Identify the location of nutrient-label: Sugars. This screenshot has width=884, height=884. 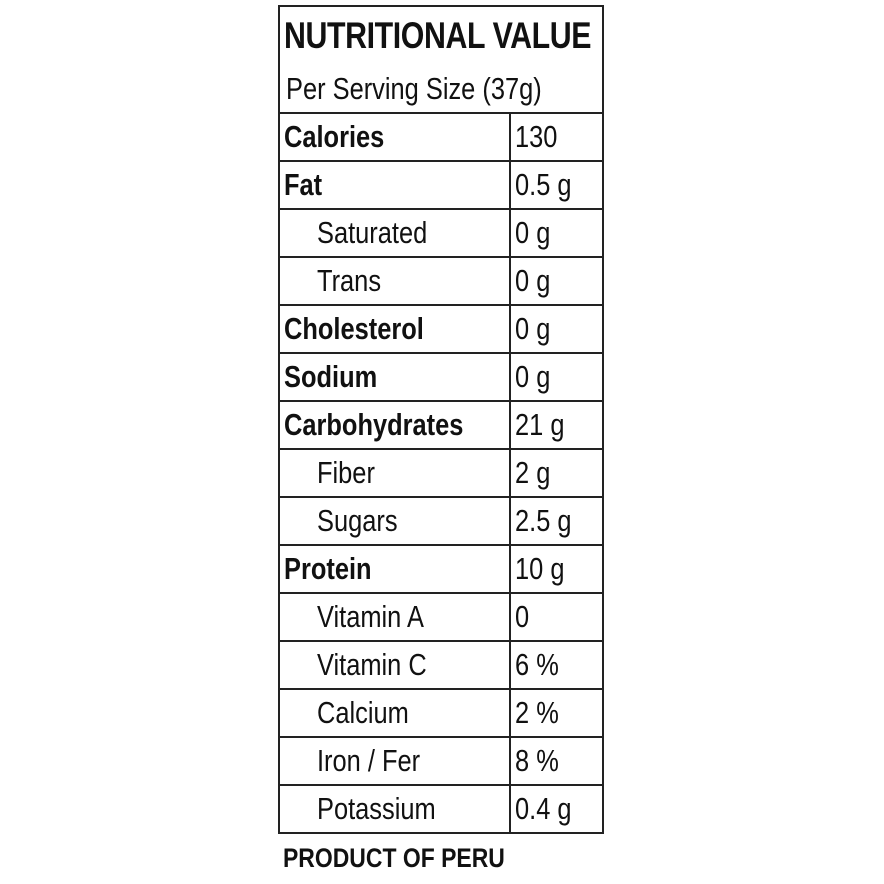
(357, 520).